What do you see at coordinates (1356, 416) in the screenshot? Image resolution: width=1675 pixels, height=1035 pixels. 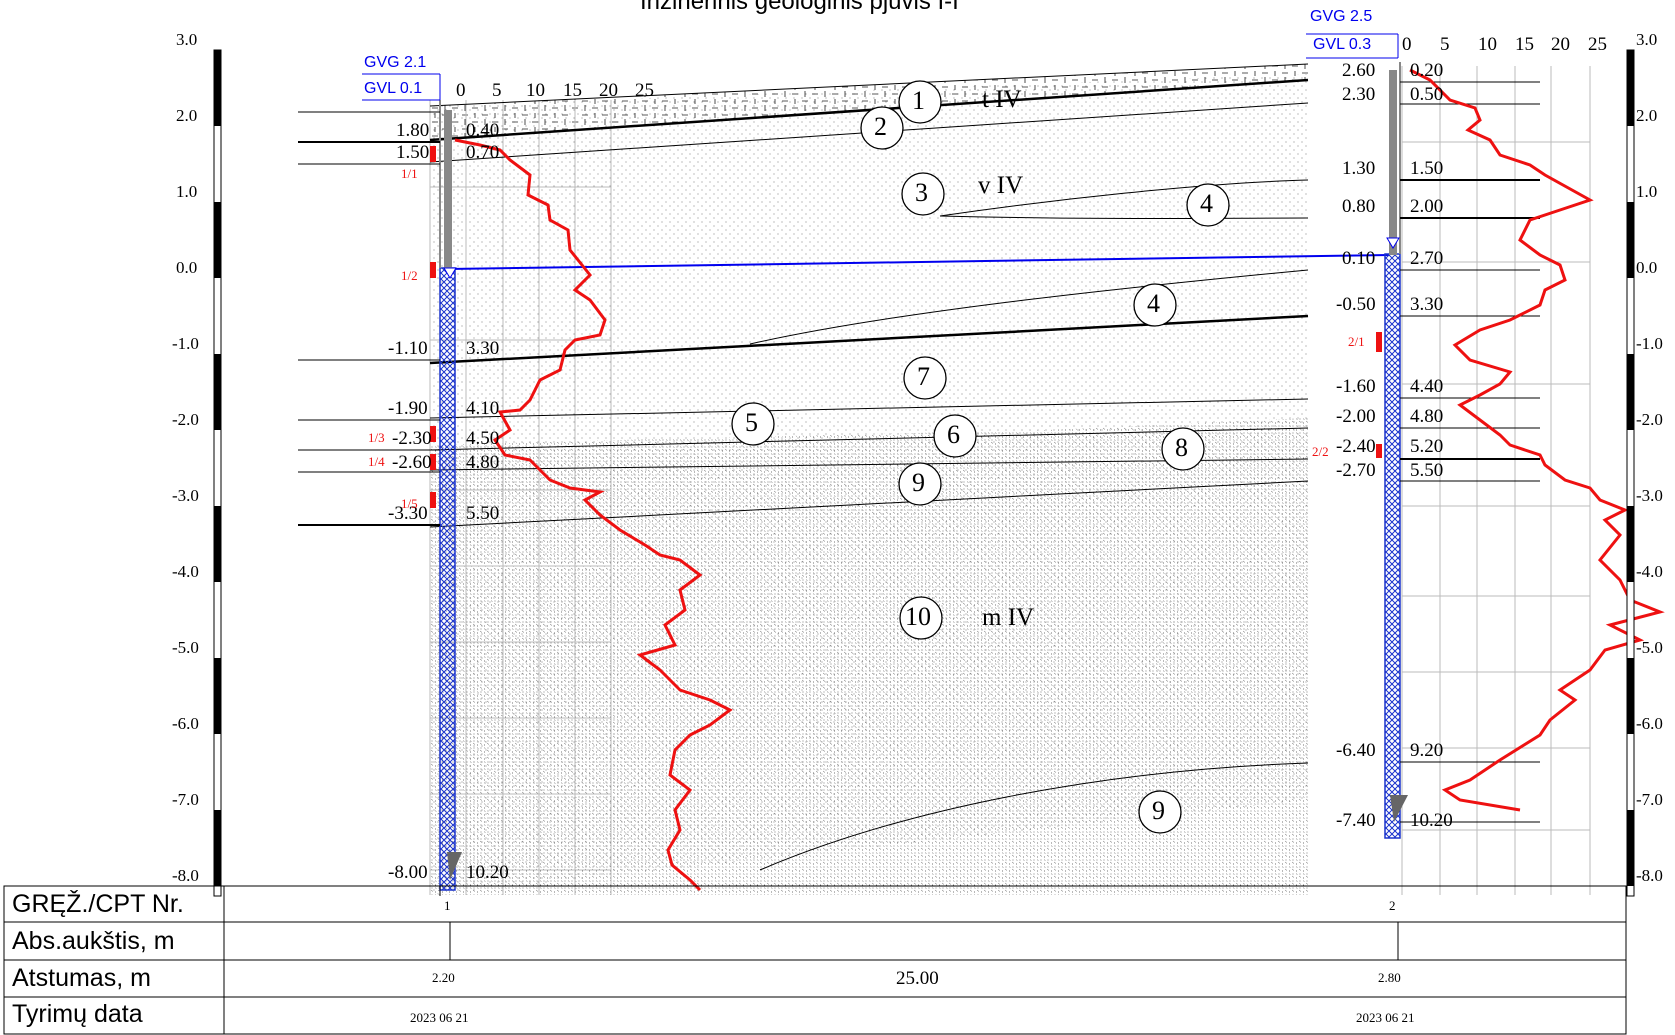 I see `bh2-elev: -2.00` at bounding box center [1356, 416].